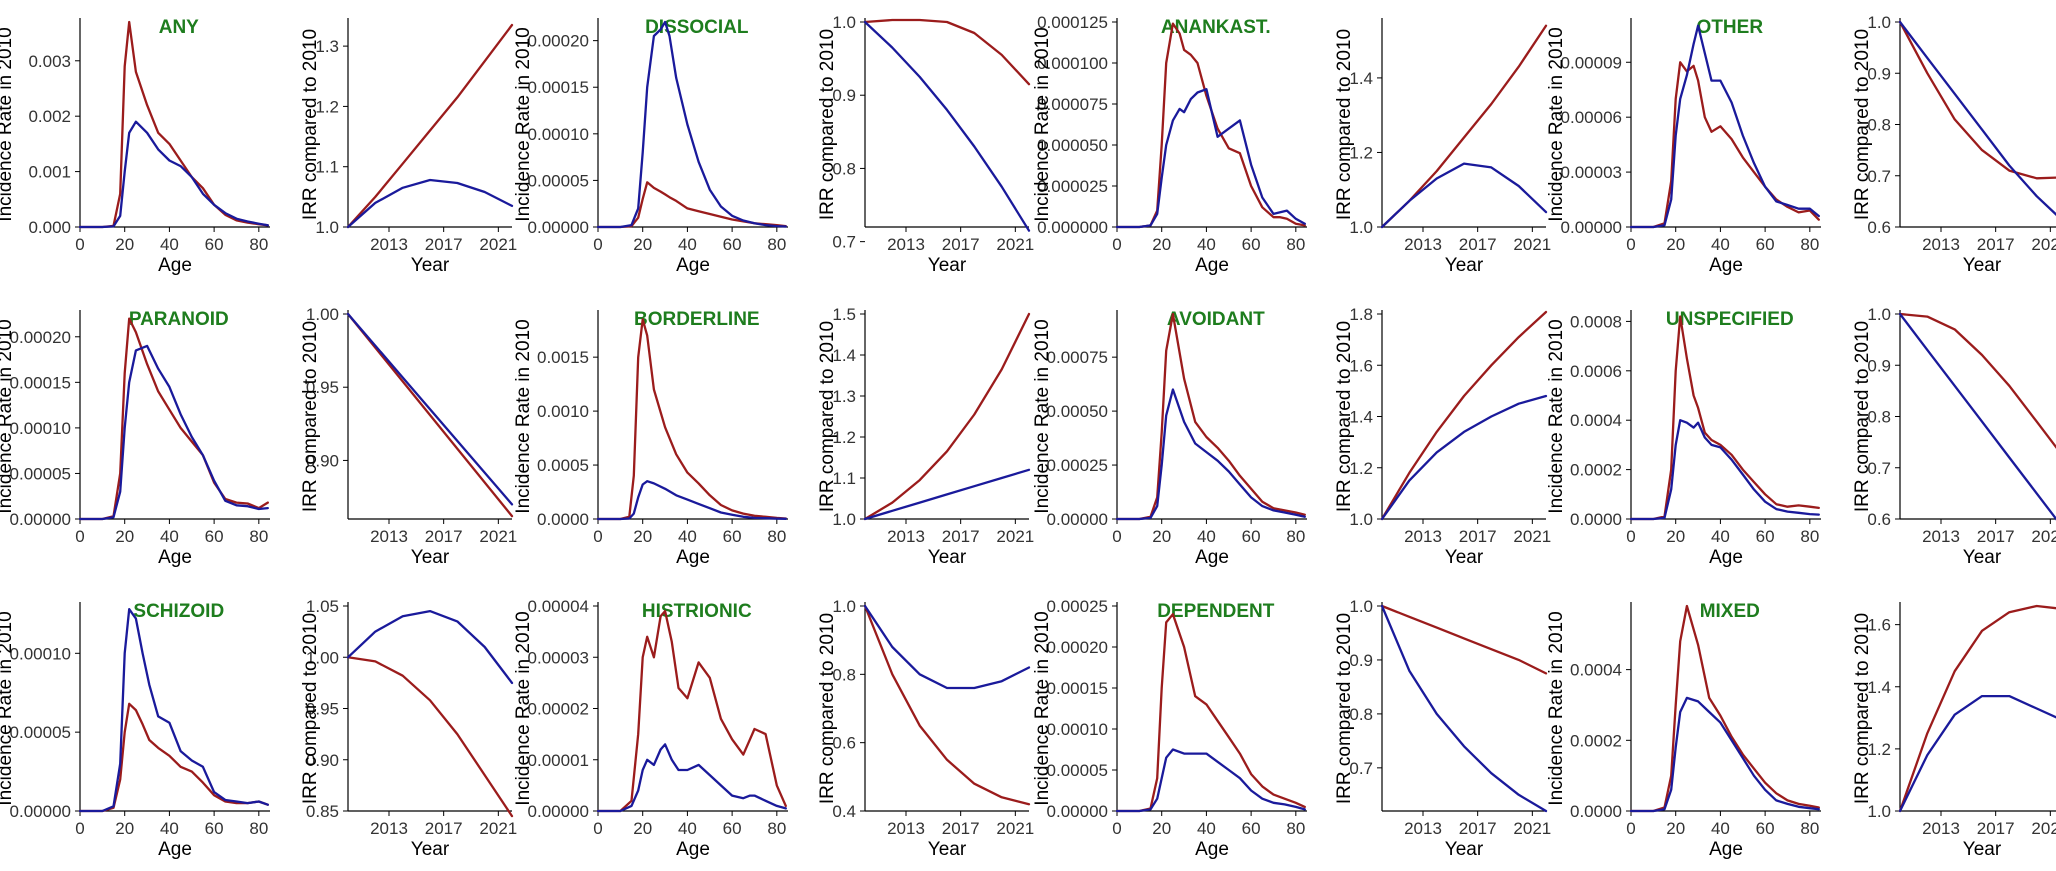 This screenshot has width=2056, height=871. Describe the element at coordinates (1596, 670) in the screenshot. I see `y-tick-label: 0.0004` at that location.